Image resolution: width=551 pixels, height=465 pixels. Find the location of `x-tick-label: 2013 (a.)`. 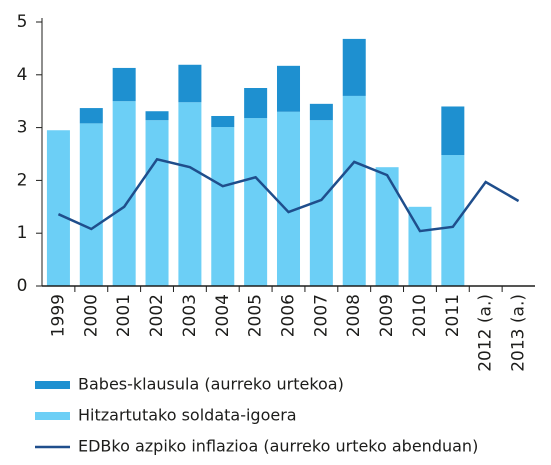

x-tick-label: 2013 (a.) is located at coordinates (519, 333).